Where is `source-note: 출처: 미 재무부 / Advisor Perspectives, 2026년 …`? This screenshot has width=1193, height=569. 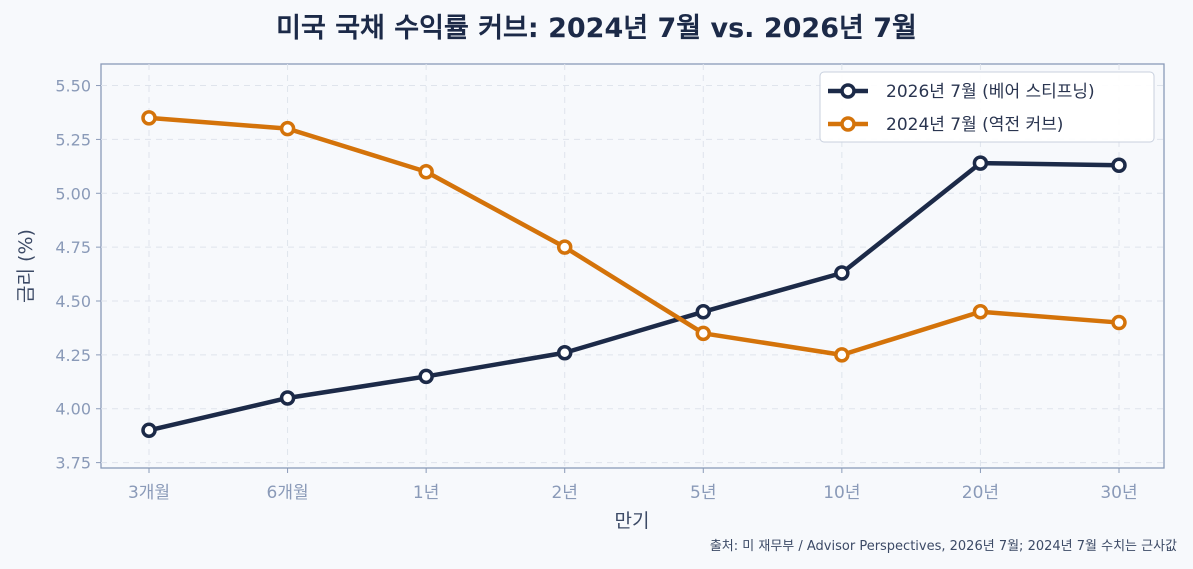 source-note: 출처: 미 재무부 / Advisor Perspectives, 2026년 … is located at coordinates (943, 546).